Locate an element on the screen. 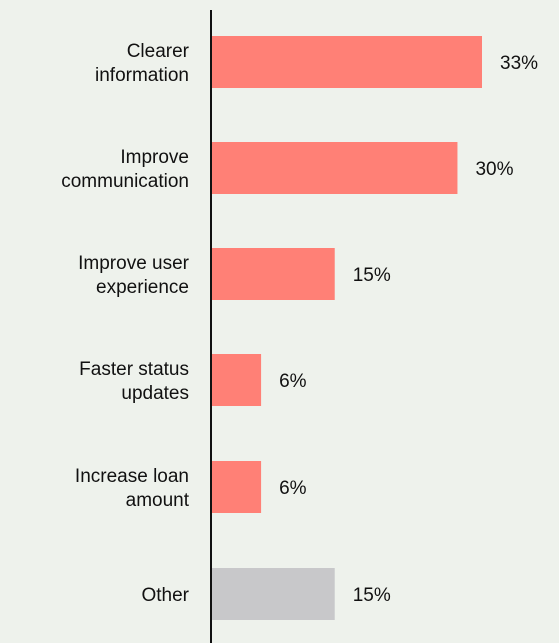  category-label-line: Increase loan is located at coordinates (132, 476).